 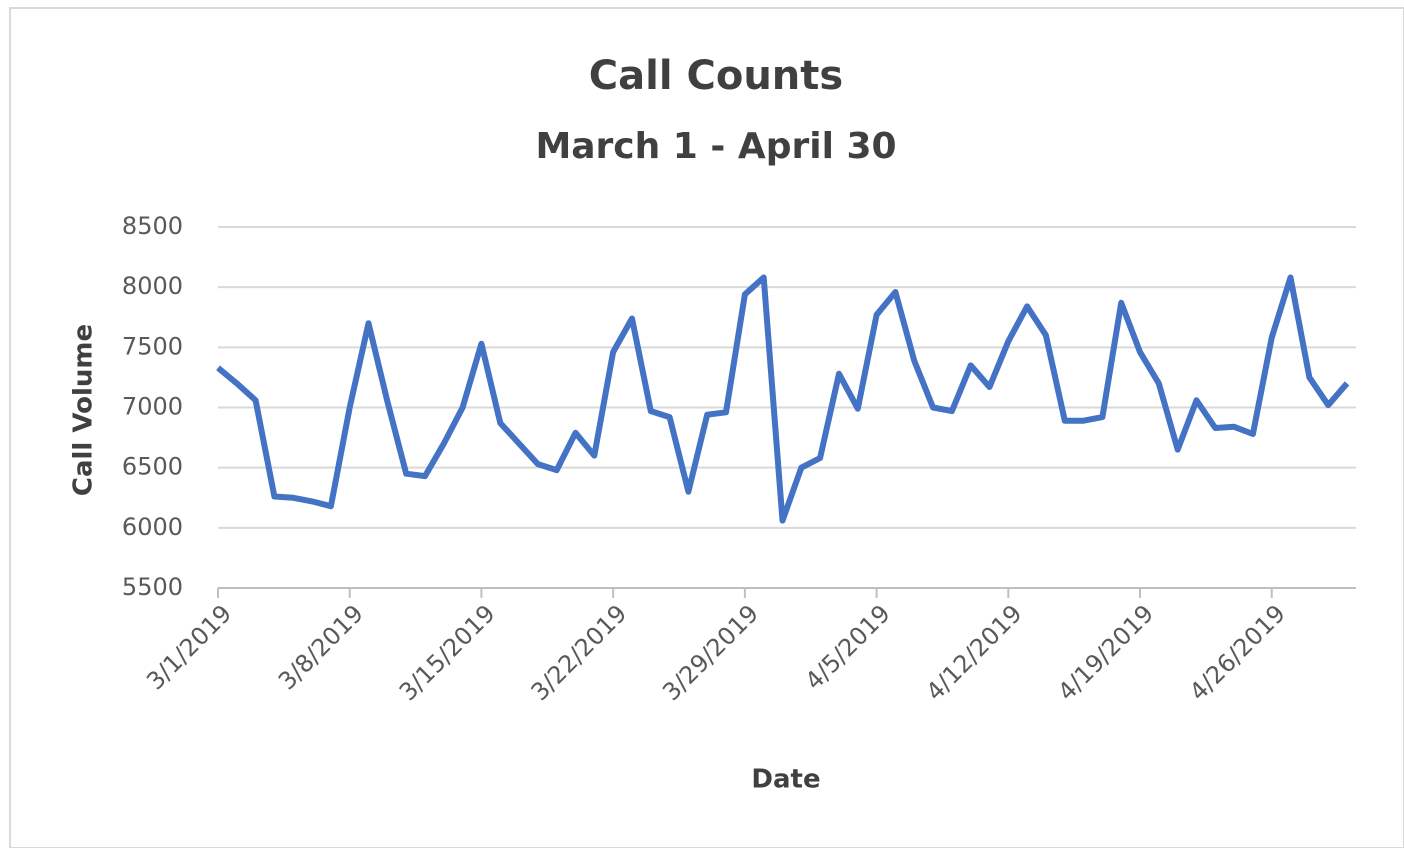 What do you see at coordinates (152, 587) in the screenshot?
I see `y-tick-label: 5500` at bounding box center [152, 587].